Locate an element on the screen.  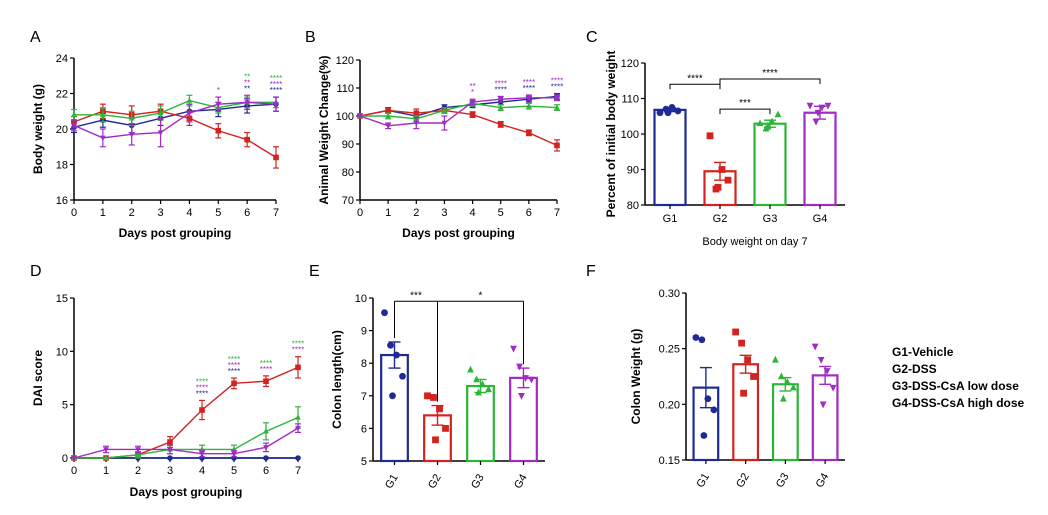
y-tick-label: 110 is located at coordinates (345, 89).